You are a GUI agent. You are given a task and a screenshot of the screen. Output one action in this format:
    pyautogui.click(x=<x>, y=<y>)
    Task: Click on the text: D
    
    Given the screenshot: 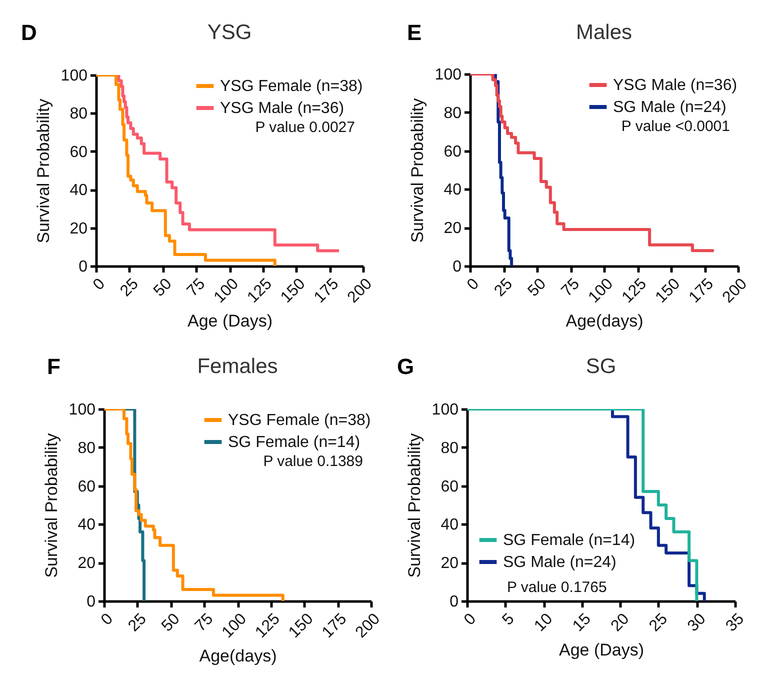 What is the action you would take?
    pyautogui.click(x=29, y=32)
    